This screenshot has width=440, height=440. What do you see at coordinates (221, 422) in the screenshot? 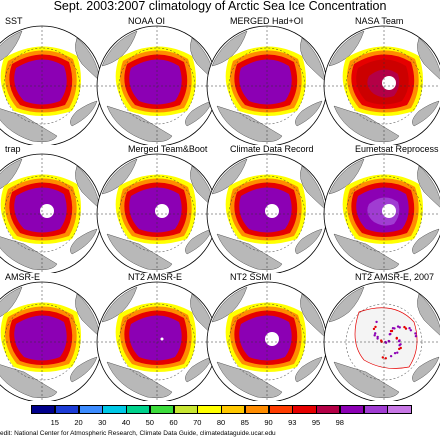
I see `colorbar-tick-label: 80` at bounding box center [221, 422].